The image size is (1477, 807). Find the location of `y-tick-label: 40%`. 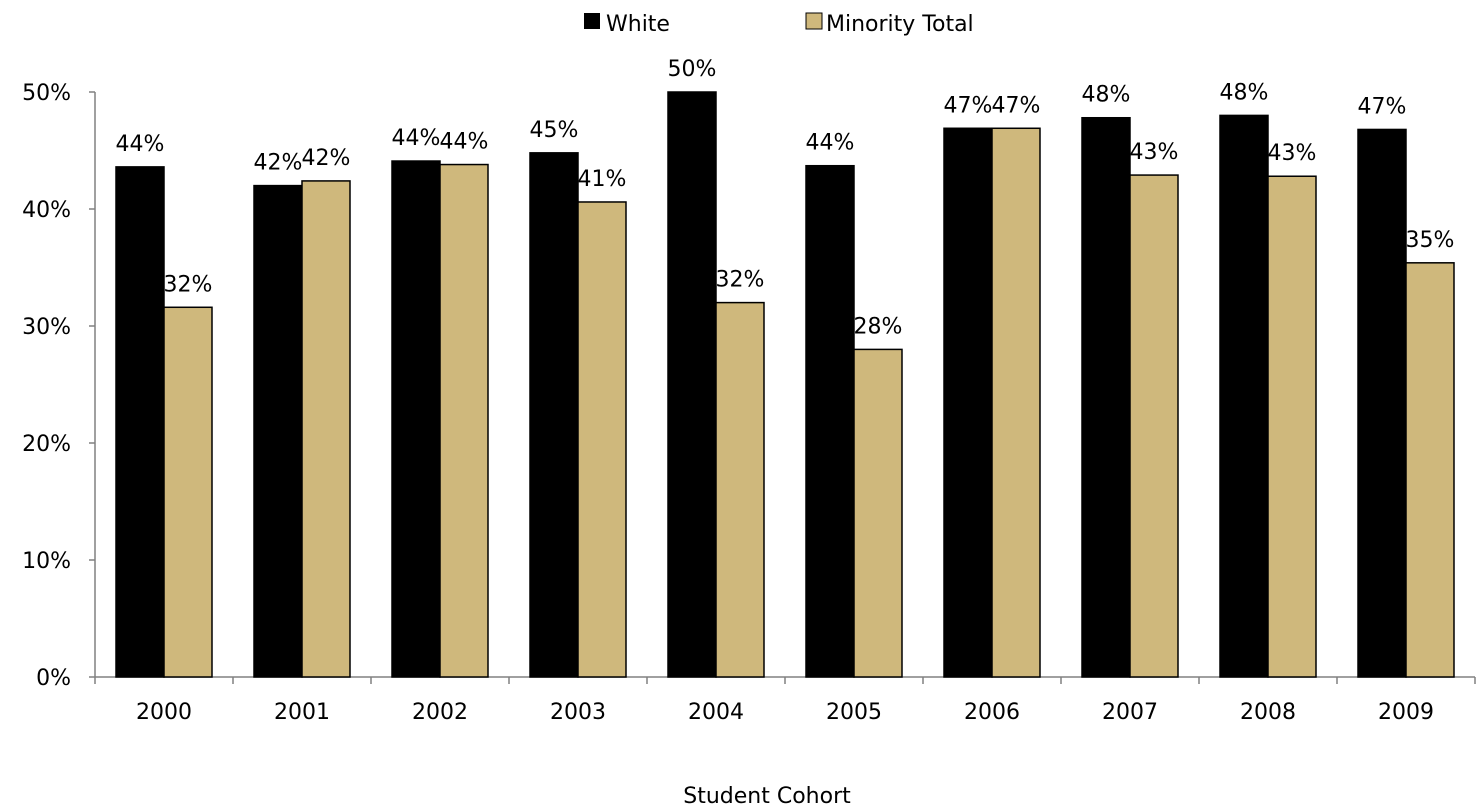

y-tick-label: 40% is located at coordinates (46, 210).